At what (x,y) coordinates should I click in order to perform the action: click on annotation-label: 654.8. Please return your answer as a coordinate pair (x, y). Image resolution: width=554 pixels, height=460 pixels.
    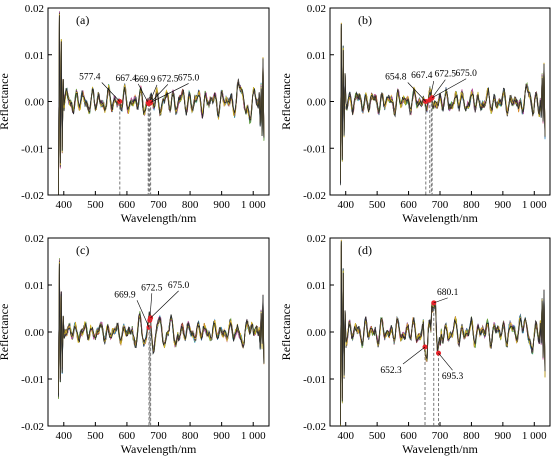
    Looking at the image, I should click on (396, 78).